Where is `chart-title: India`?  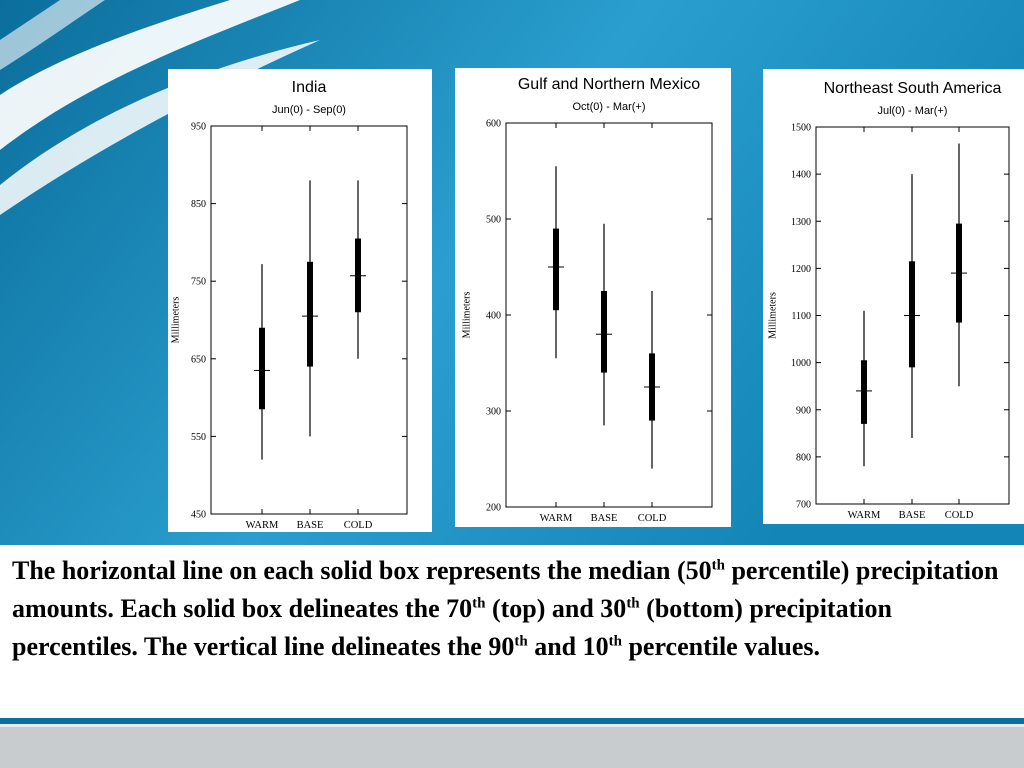 chart-title: India is located at coordinates (309, 87).